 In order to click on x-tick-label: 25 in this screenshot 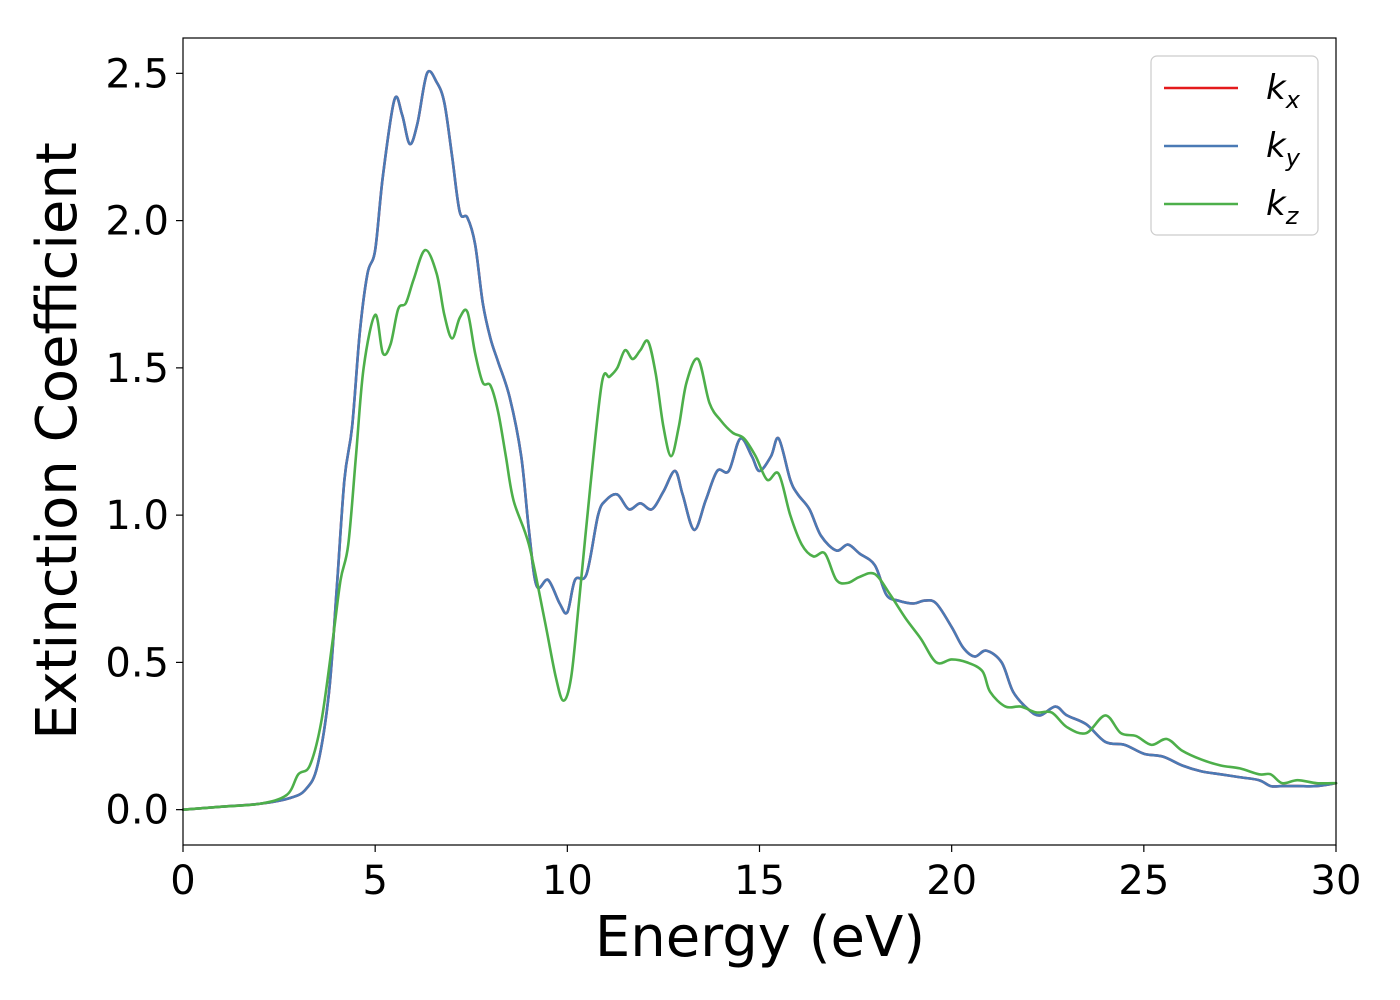, I will do `click(1143, 881)`.